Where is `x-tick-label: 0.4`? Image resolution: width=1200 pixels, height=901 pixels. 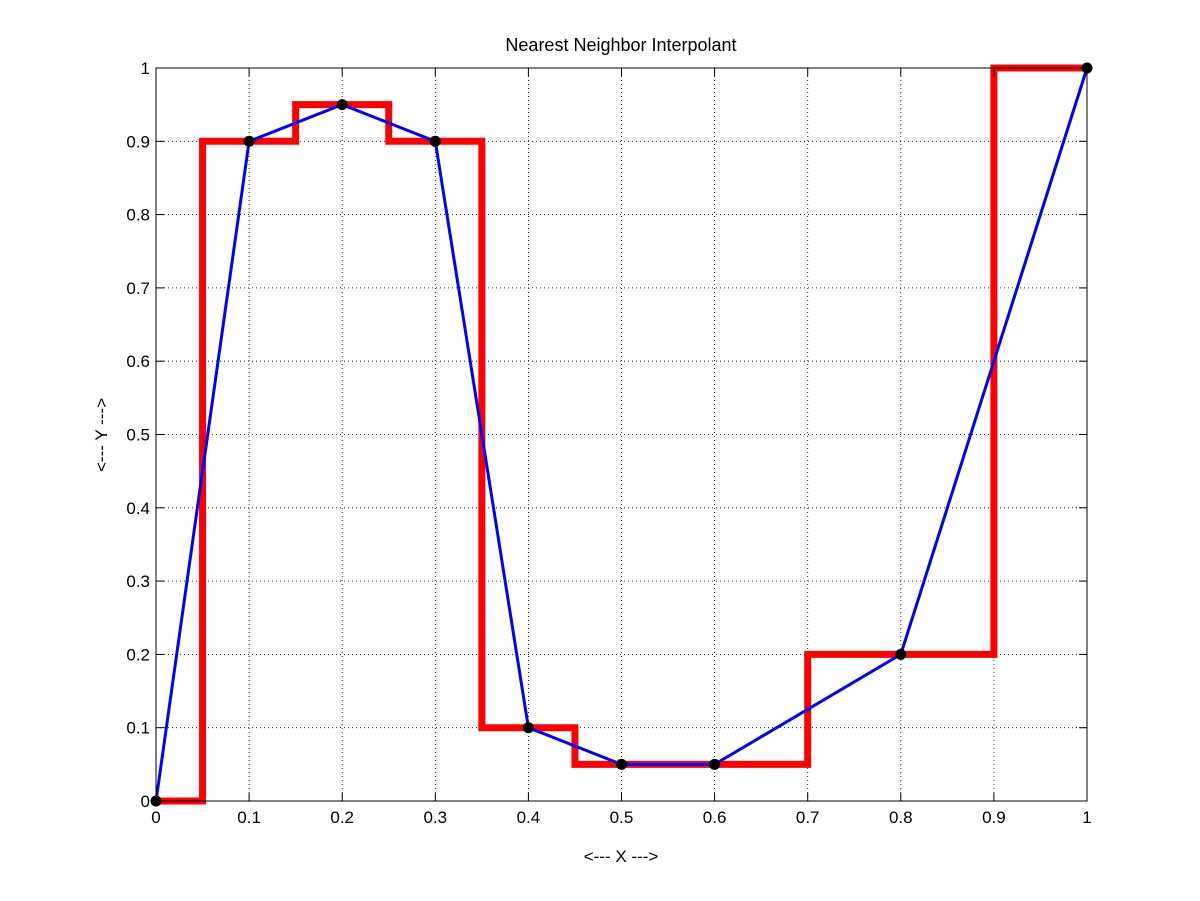
x-tick-label: 0.4 is located at coordinates (529, 817).